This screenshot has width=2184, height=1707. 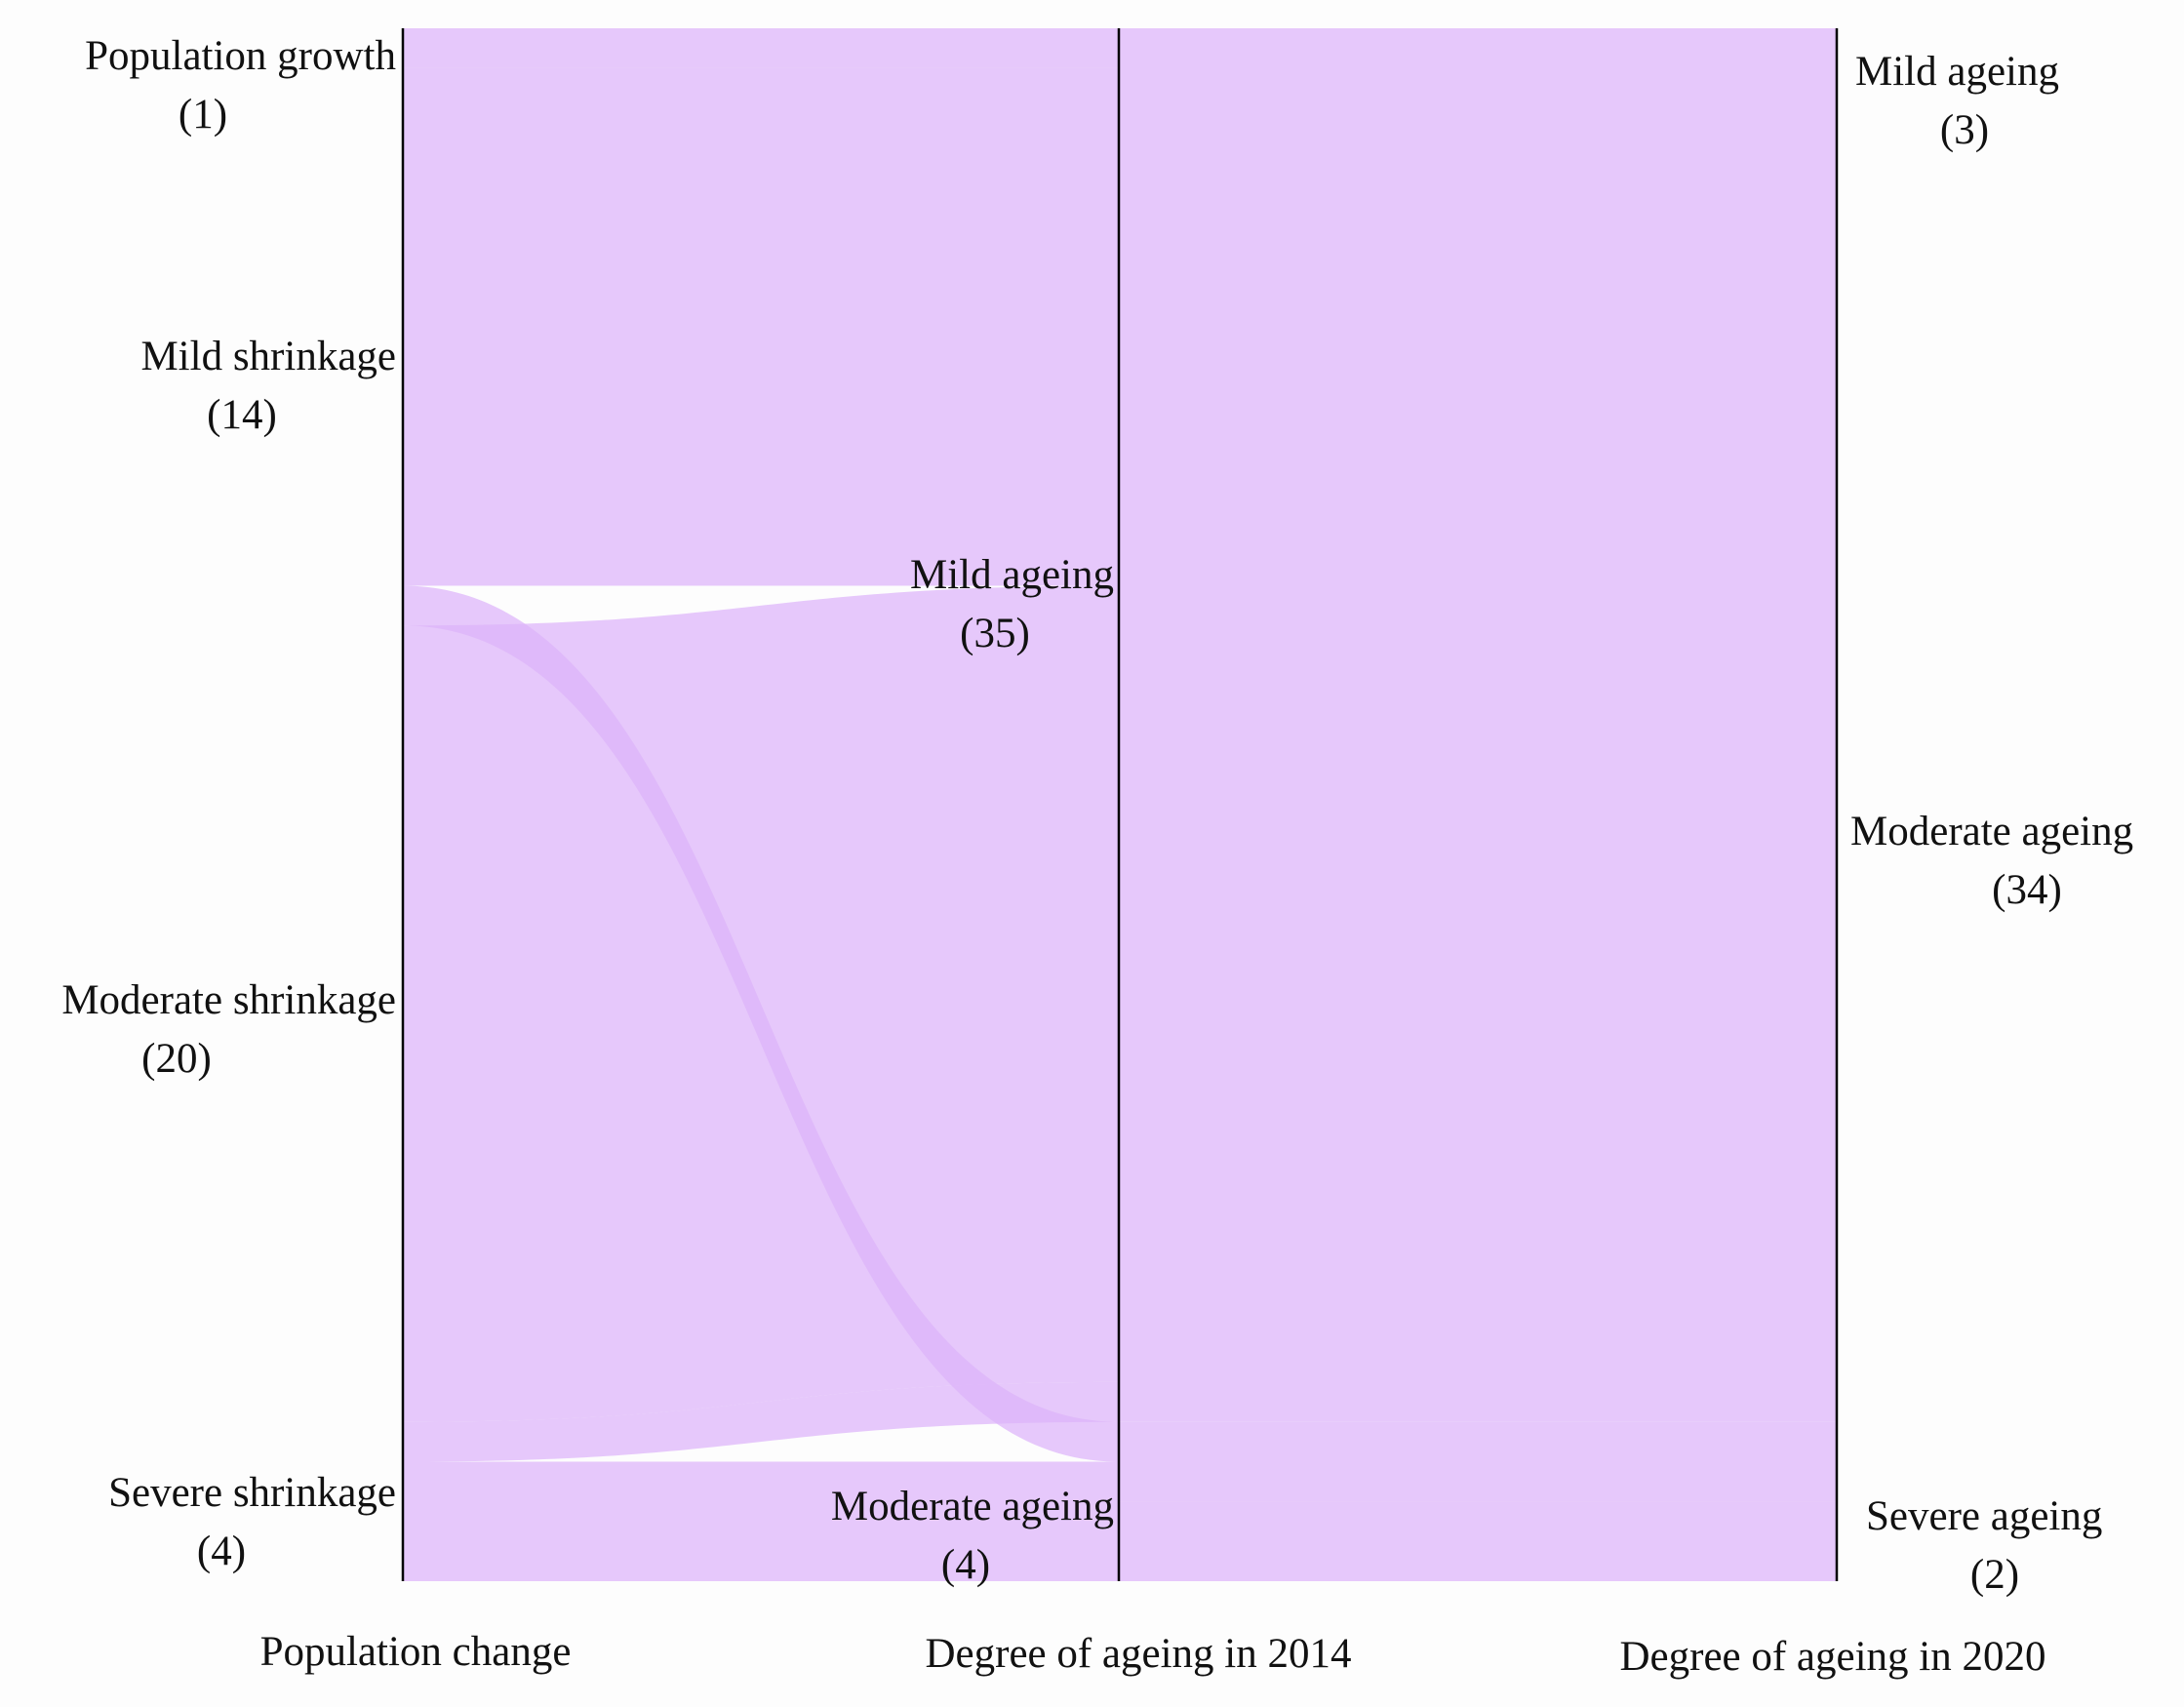 What do you see at coordinates (176, 1059) in the screenshot?
I see `node-count-mds: (20)` at bounding box center [176, 1059].